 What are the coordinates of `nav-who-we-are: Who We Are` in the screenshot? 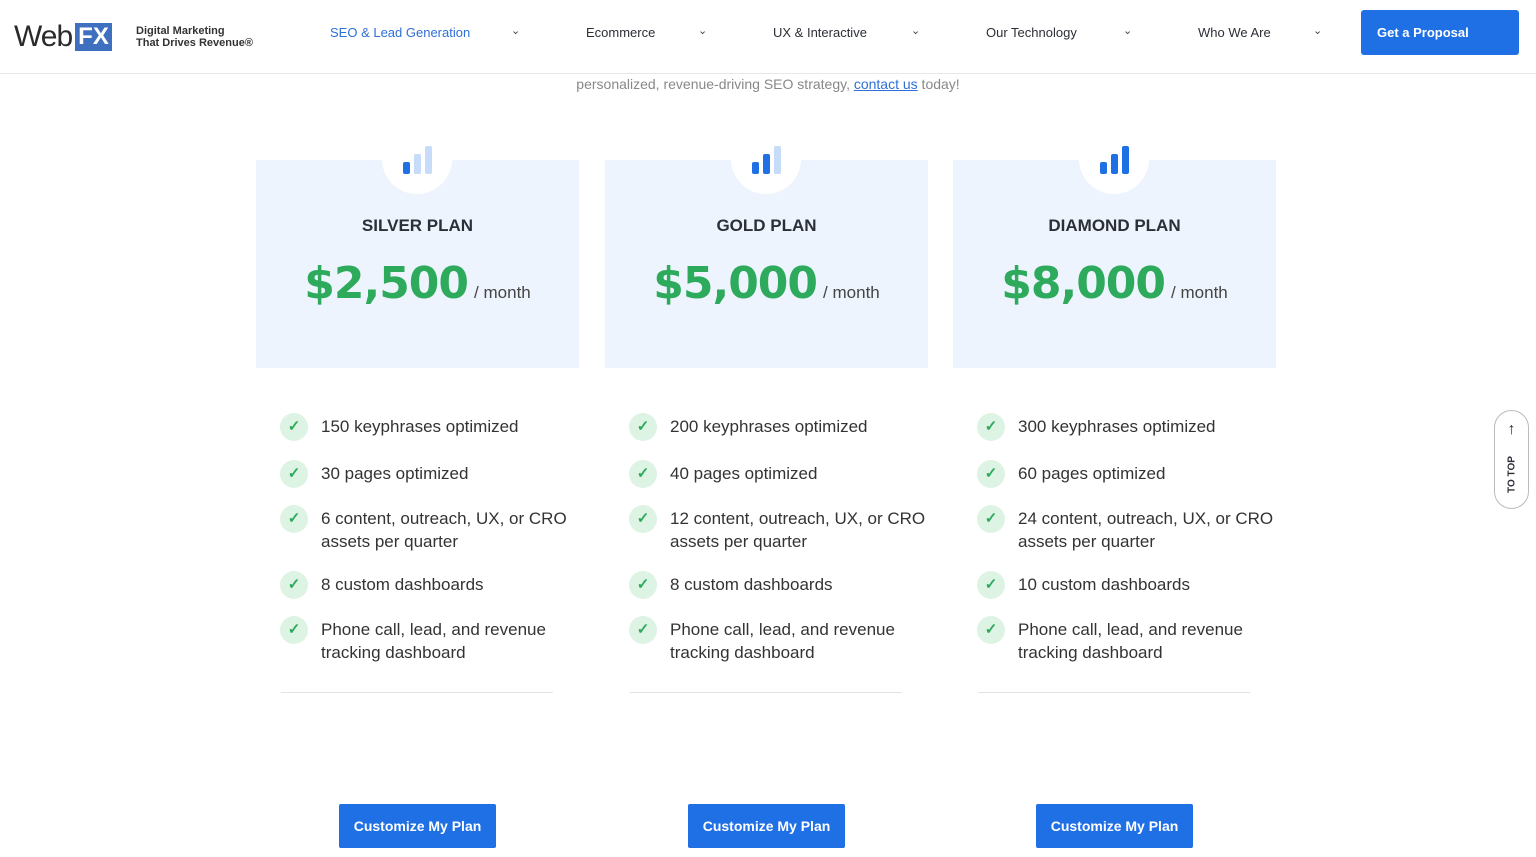 It's located at (1234, 32).